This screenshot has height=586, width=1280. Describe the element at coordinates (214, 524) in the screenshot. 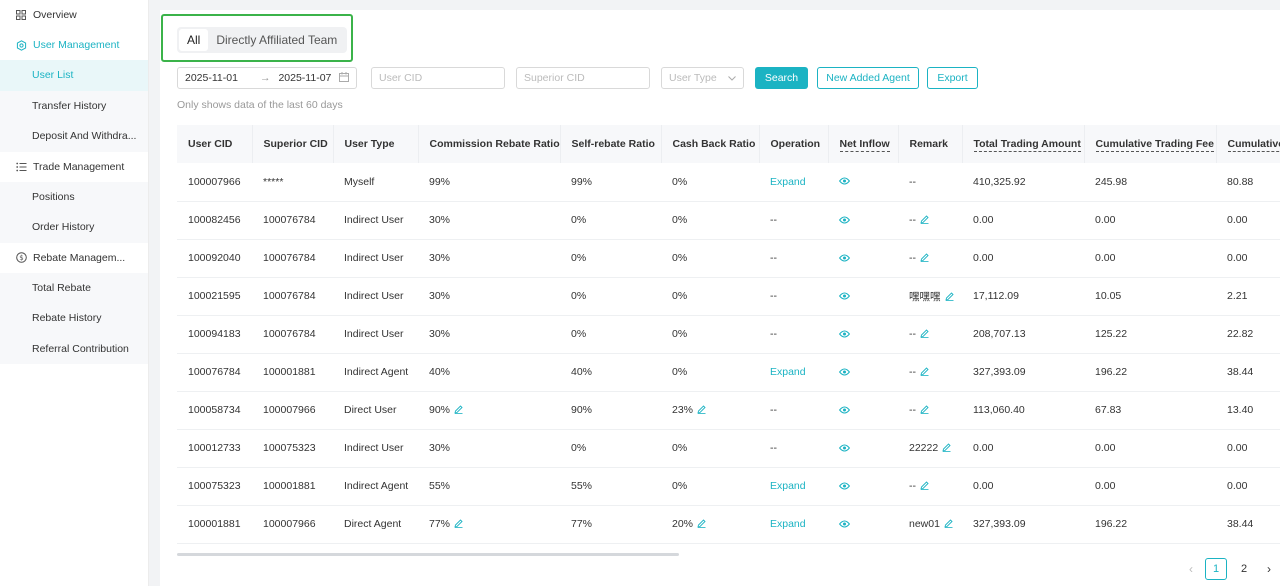

I see `cell-user-cid: 100001881` at that location.